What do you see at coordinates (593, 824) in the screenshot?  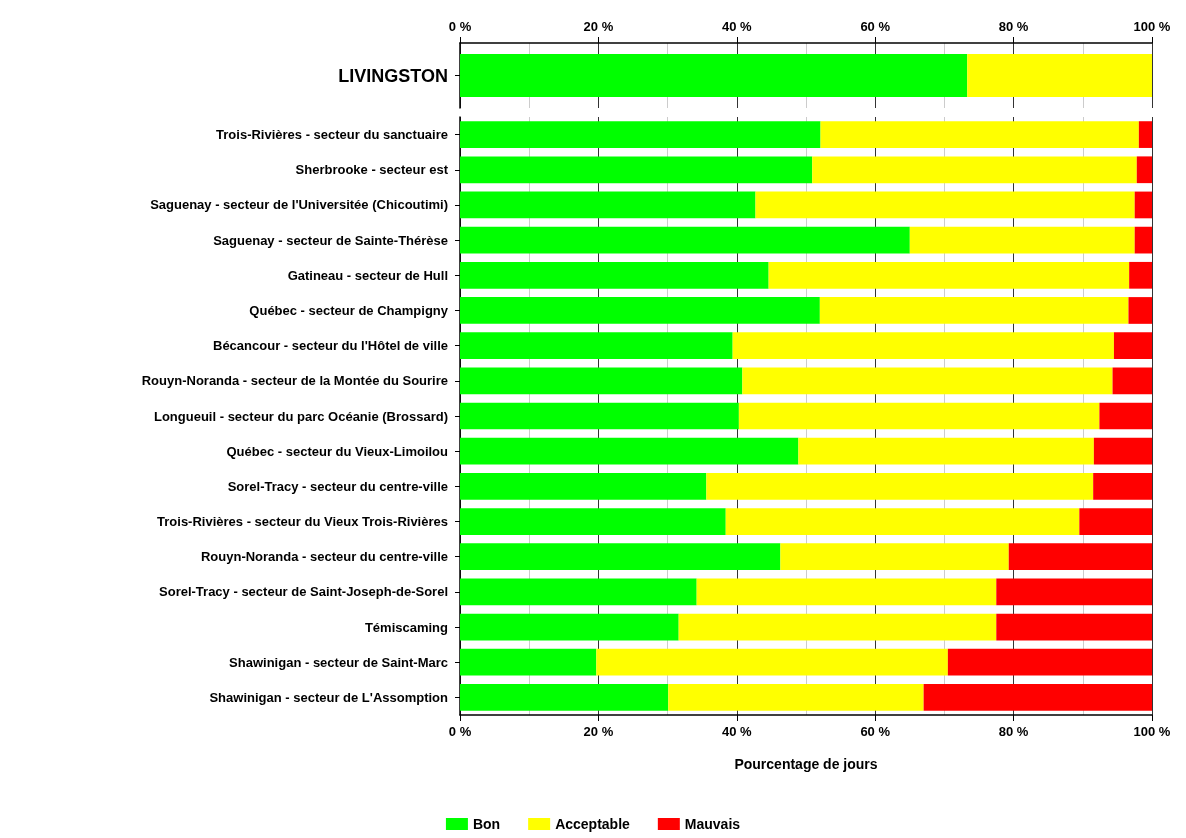 I see `legend-label: Acceptable` at bounding box center [593, 824].